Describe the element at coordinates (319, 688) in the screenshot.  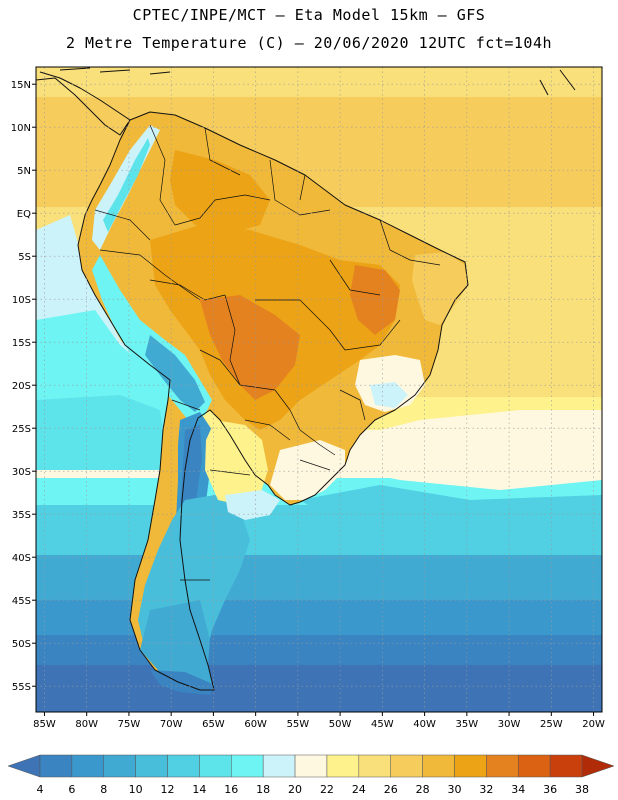
I see `field-band-55s` at that location.